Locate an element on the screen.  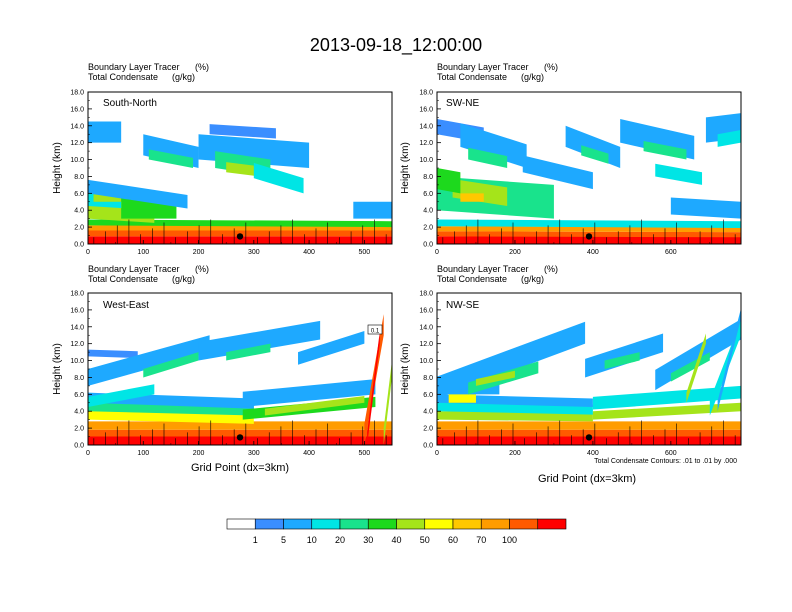
colorbar-label: 70 is located at coordinates (481, 540).